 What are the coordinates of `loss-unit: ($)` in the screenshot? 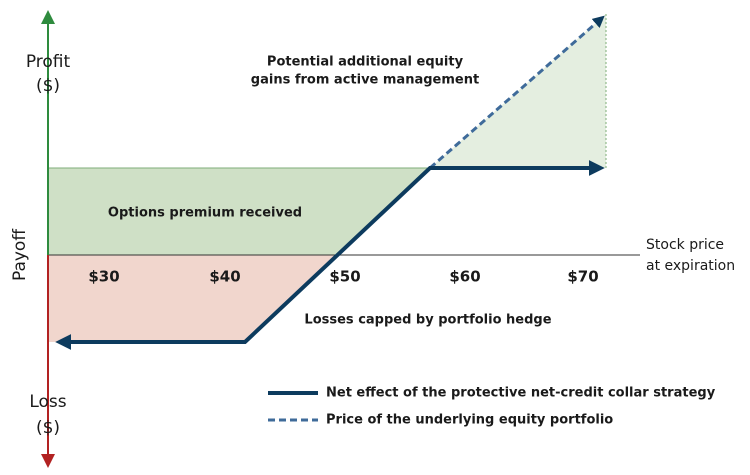 It's located at (48, 428).